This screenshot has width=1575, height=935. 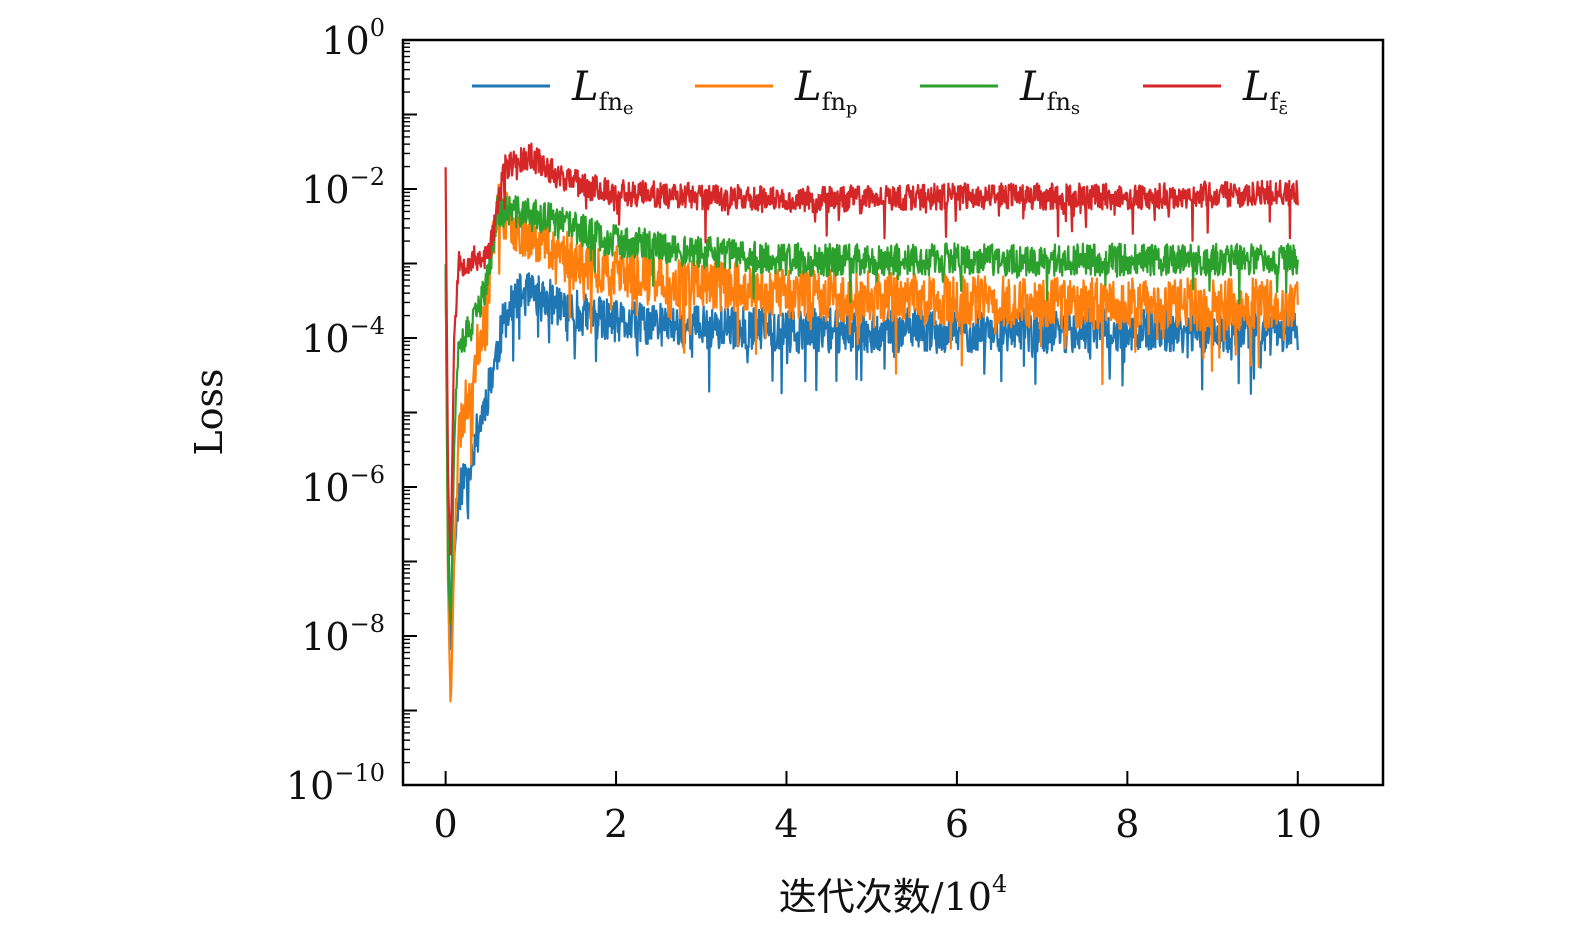 I want to click on y-tick-label-5: 10⁻¹⁰, so click(x=335, y=783).